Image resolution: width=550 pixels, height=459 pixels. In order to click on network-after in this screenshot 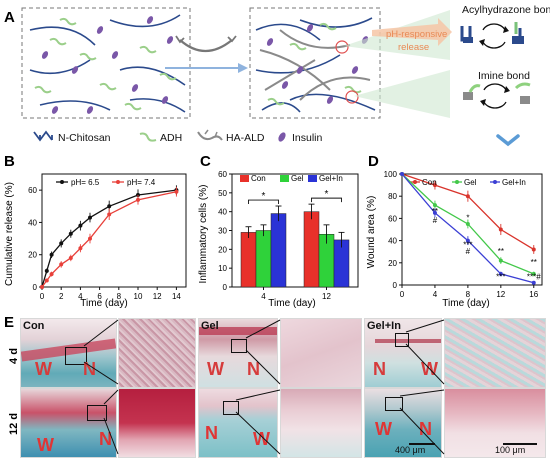, I will do `click(315, 65)`.